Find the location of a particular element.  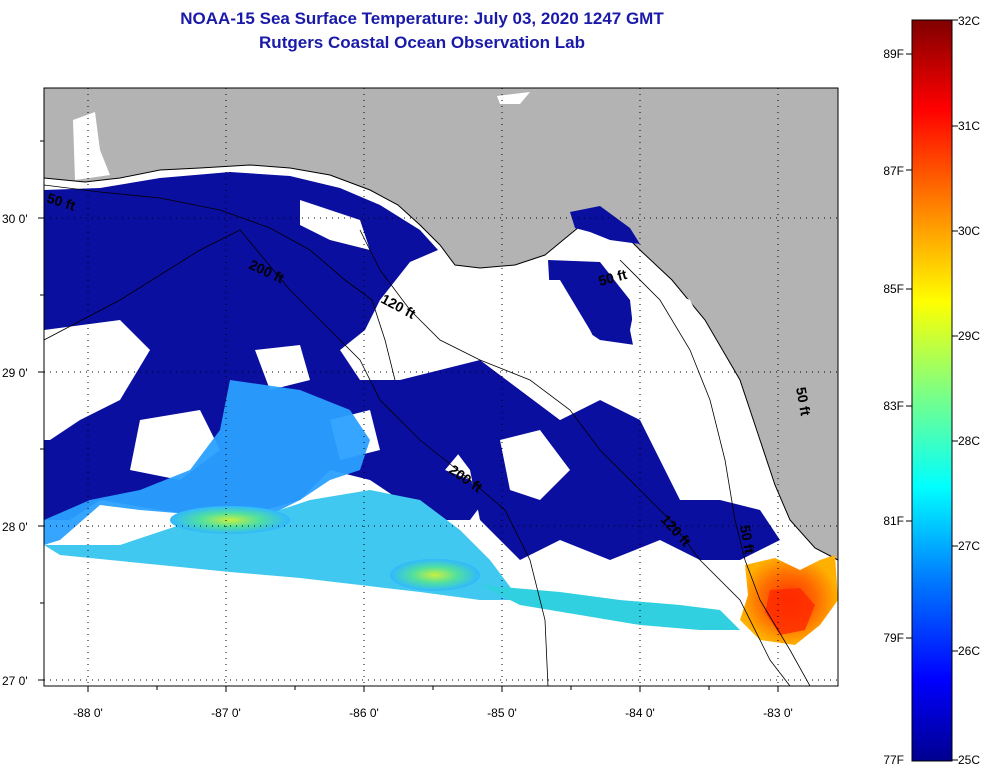

colorbar-celsius-label: 26C is located at coordinates (969, 651).